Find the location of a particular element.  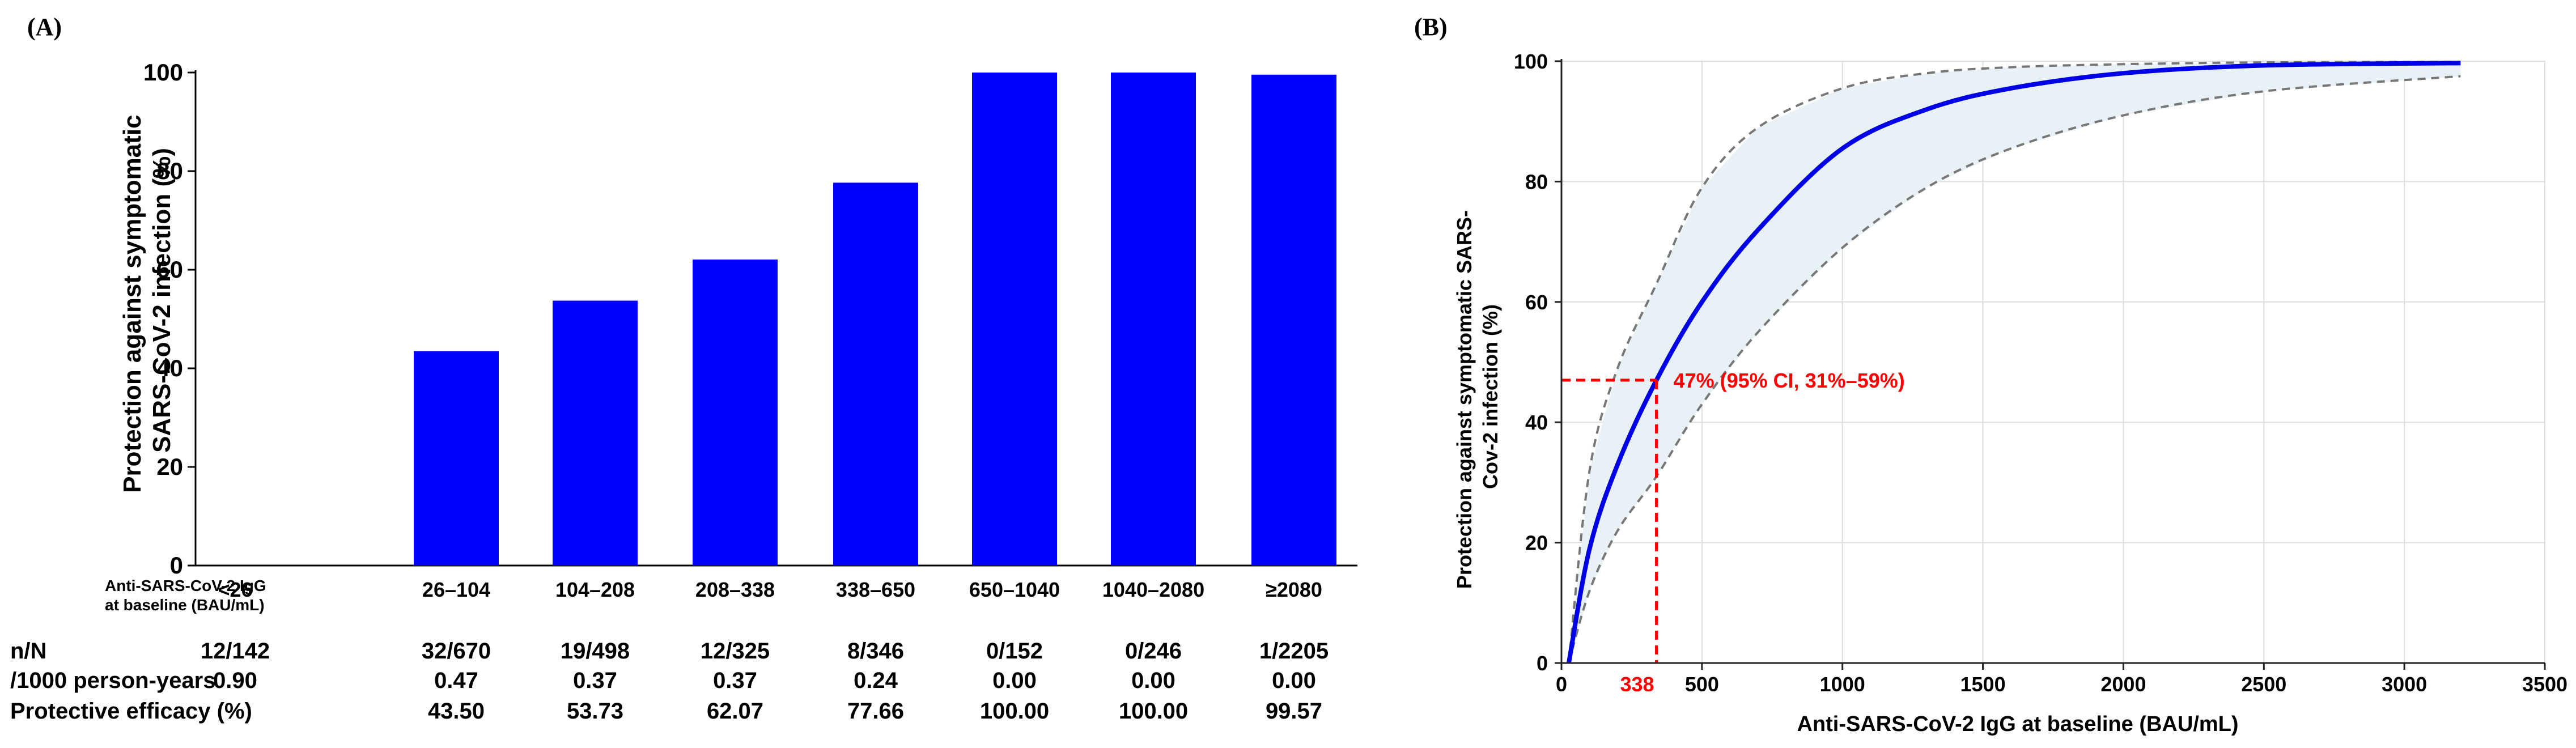

panel-b-y-tick-label: 0 is located at coordinates (1542, 663).